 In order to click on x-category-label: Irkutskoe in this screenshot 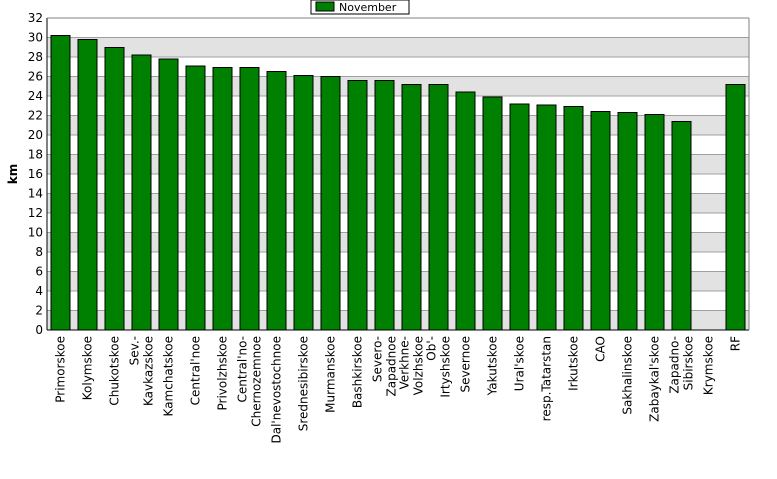, I will do `click(574, 363)`.